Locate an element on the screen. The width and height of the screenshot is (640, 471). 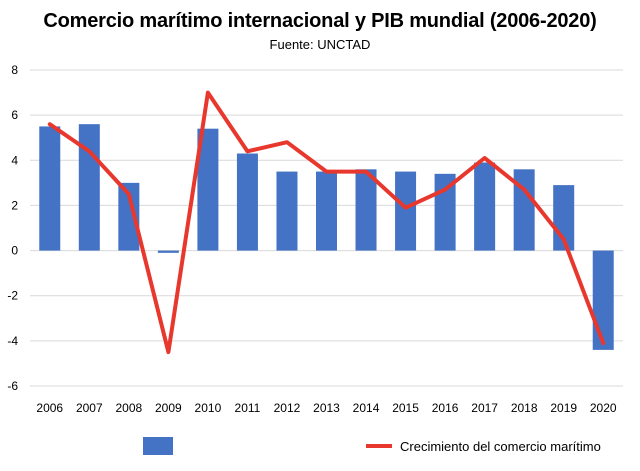
x-tick-label: 2012 is located at coordinates (287, 408).